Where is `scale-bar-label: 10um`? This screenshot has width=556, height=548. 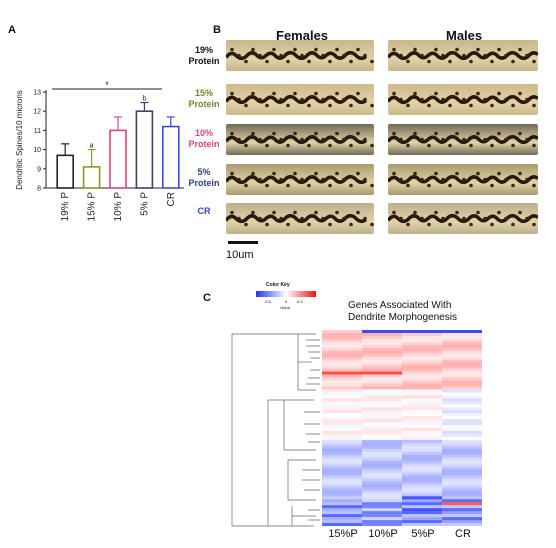
scale-bar-label: 10um is located at coordinates (240, 255).